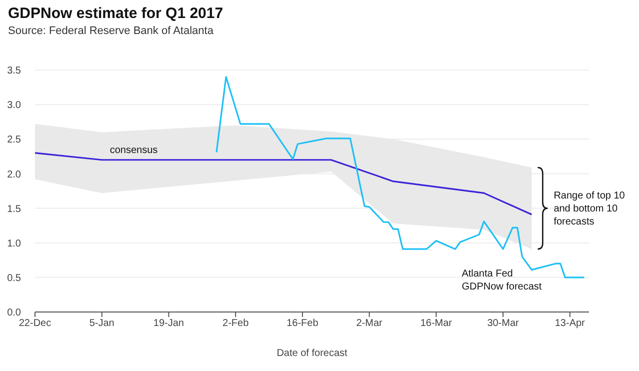 The image size is (639, 371). What do you see at coordinates (14, 174) in the screenshot?
I see `y-tick-label: 2.0` at bounding box center [14, 174].